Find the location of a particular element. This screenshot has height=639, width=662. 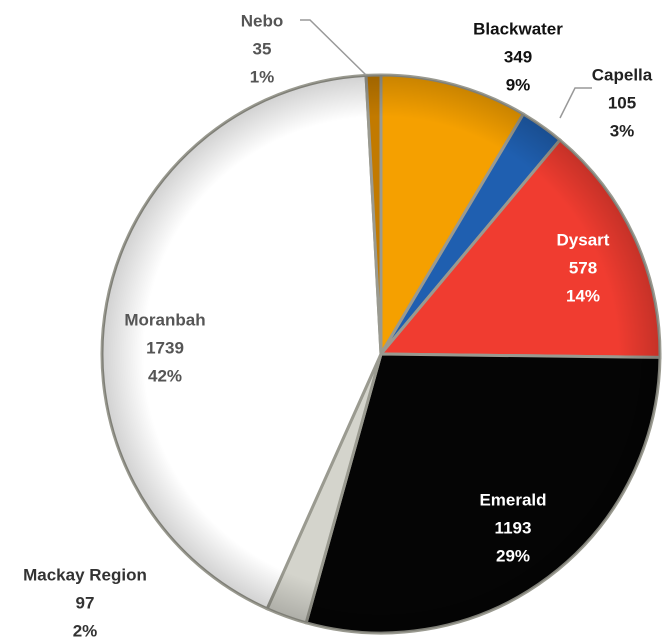

slice-name: Emerald is located at coordinates (512, 499).